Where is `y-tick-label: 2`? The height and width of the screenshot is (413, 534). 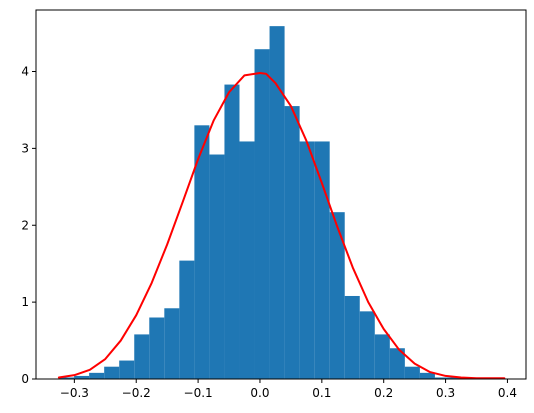
y-tick-label: 2 is located at coordinates (25, 225).